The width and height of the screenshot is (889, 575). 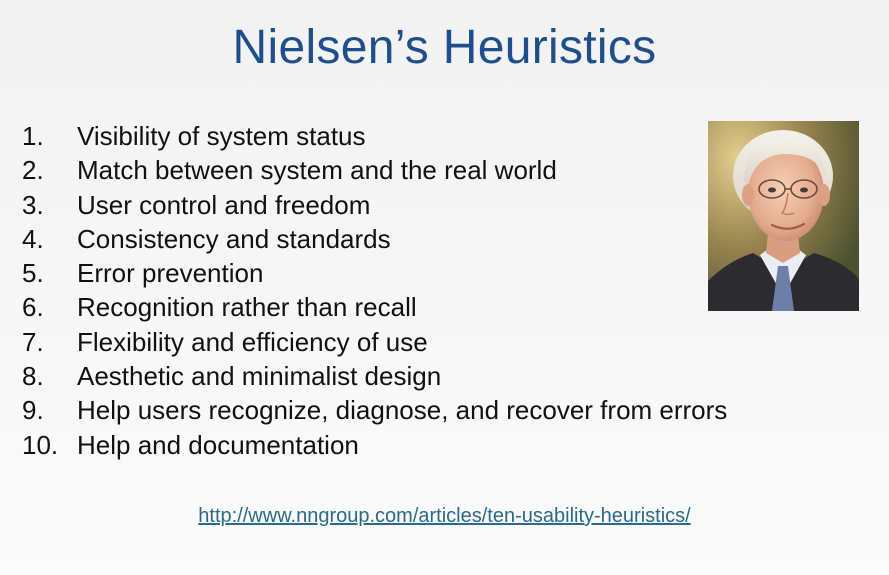 I want to click on portrait-illustration, so click(x=783, y=216).